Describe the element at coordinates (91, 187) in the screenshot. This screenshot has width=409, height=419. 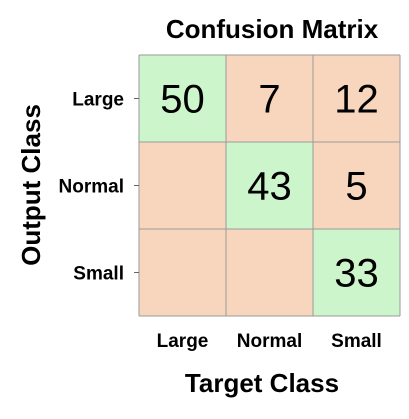
I see `y-tick-label: Normal` at that location.